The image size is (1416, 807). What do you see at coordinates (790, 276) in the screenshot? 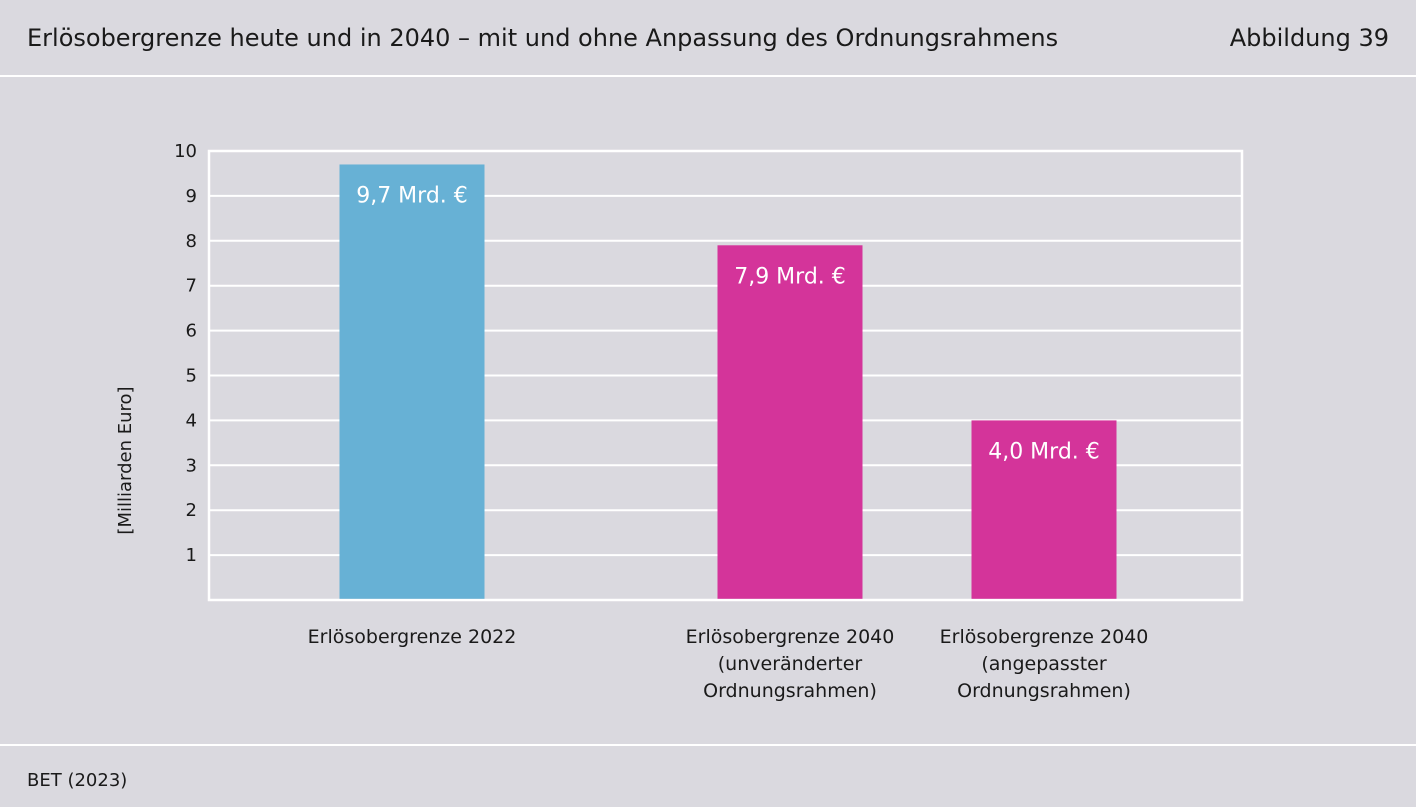
I see `bar-data-label: 7,9 Mrd. €` at bounding box center [790, 276].